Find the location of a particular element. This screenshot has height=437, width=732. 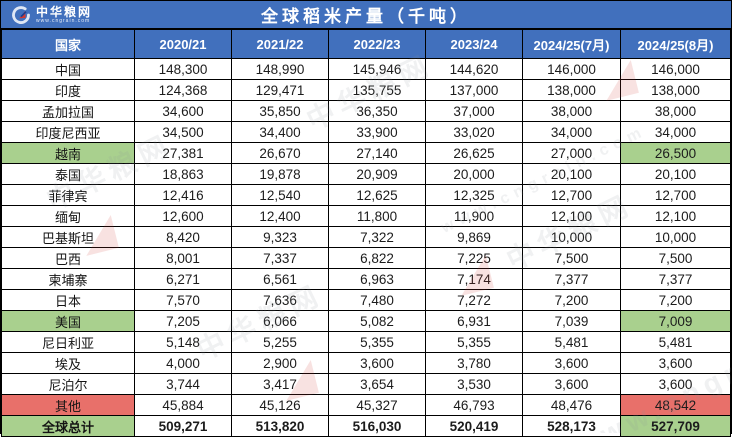

value-cell: 129,471 is located at coordinates (280, 90).